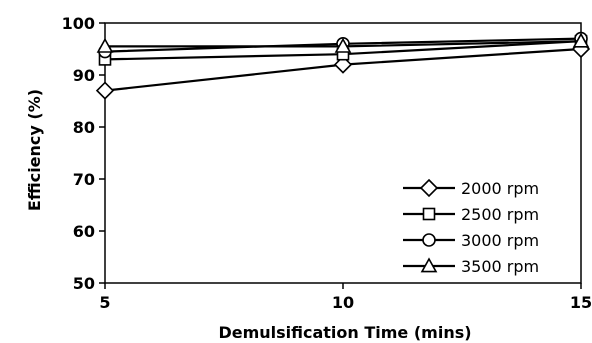  Describe the element at coordinates (84, 127) in the screenshot. I see `y-tick-label: 80` at that location.